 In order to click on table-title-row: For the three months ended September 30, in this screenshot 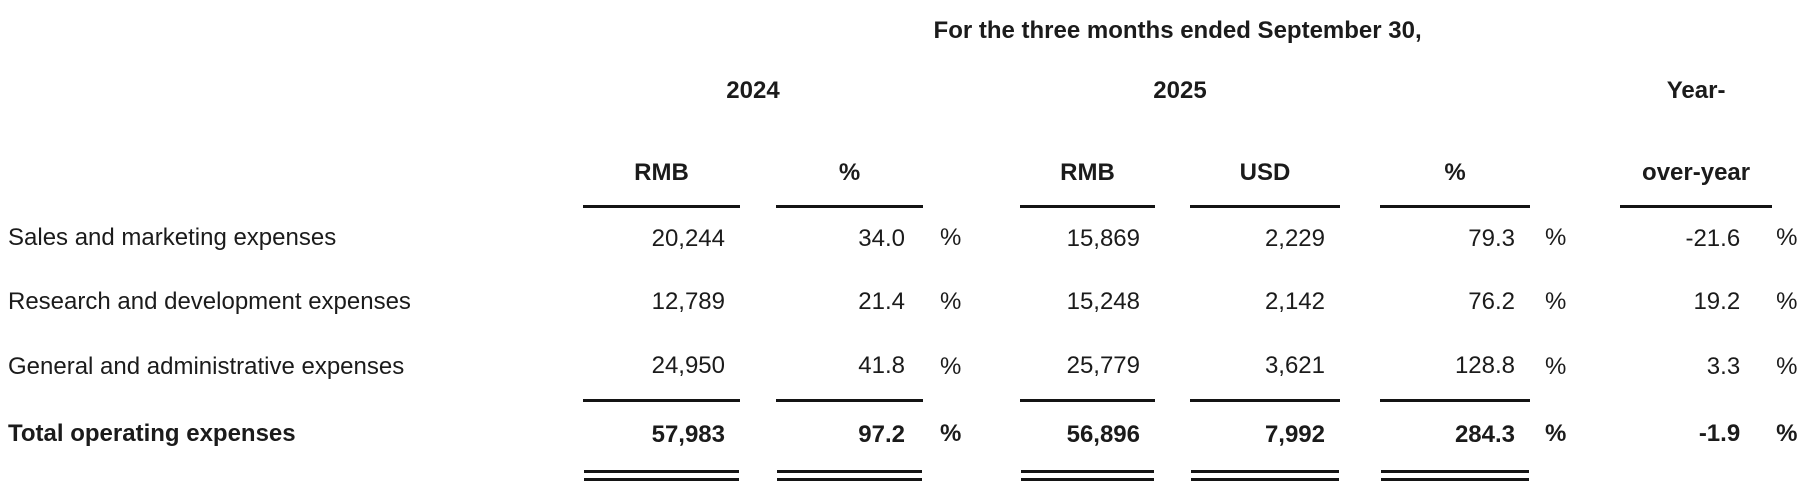, I will do `click(900, 31)`.